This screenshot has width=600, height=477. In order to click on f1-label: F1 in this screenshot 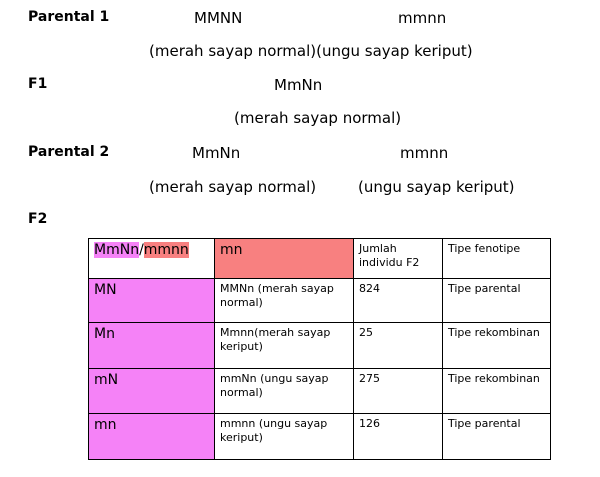, I will do `click(38, 84)`.